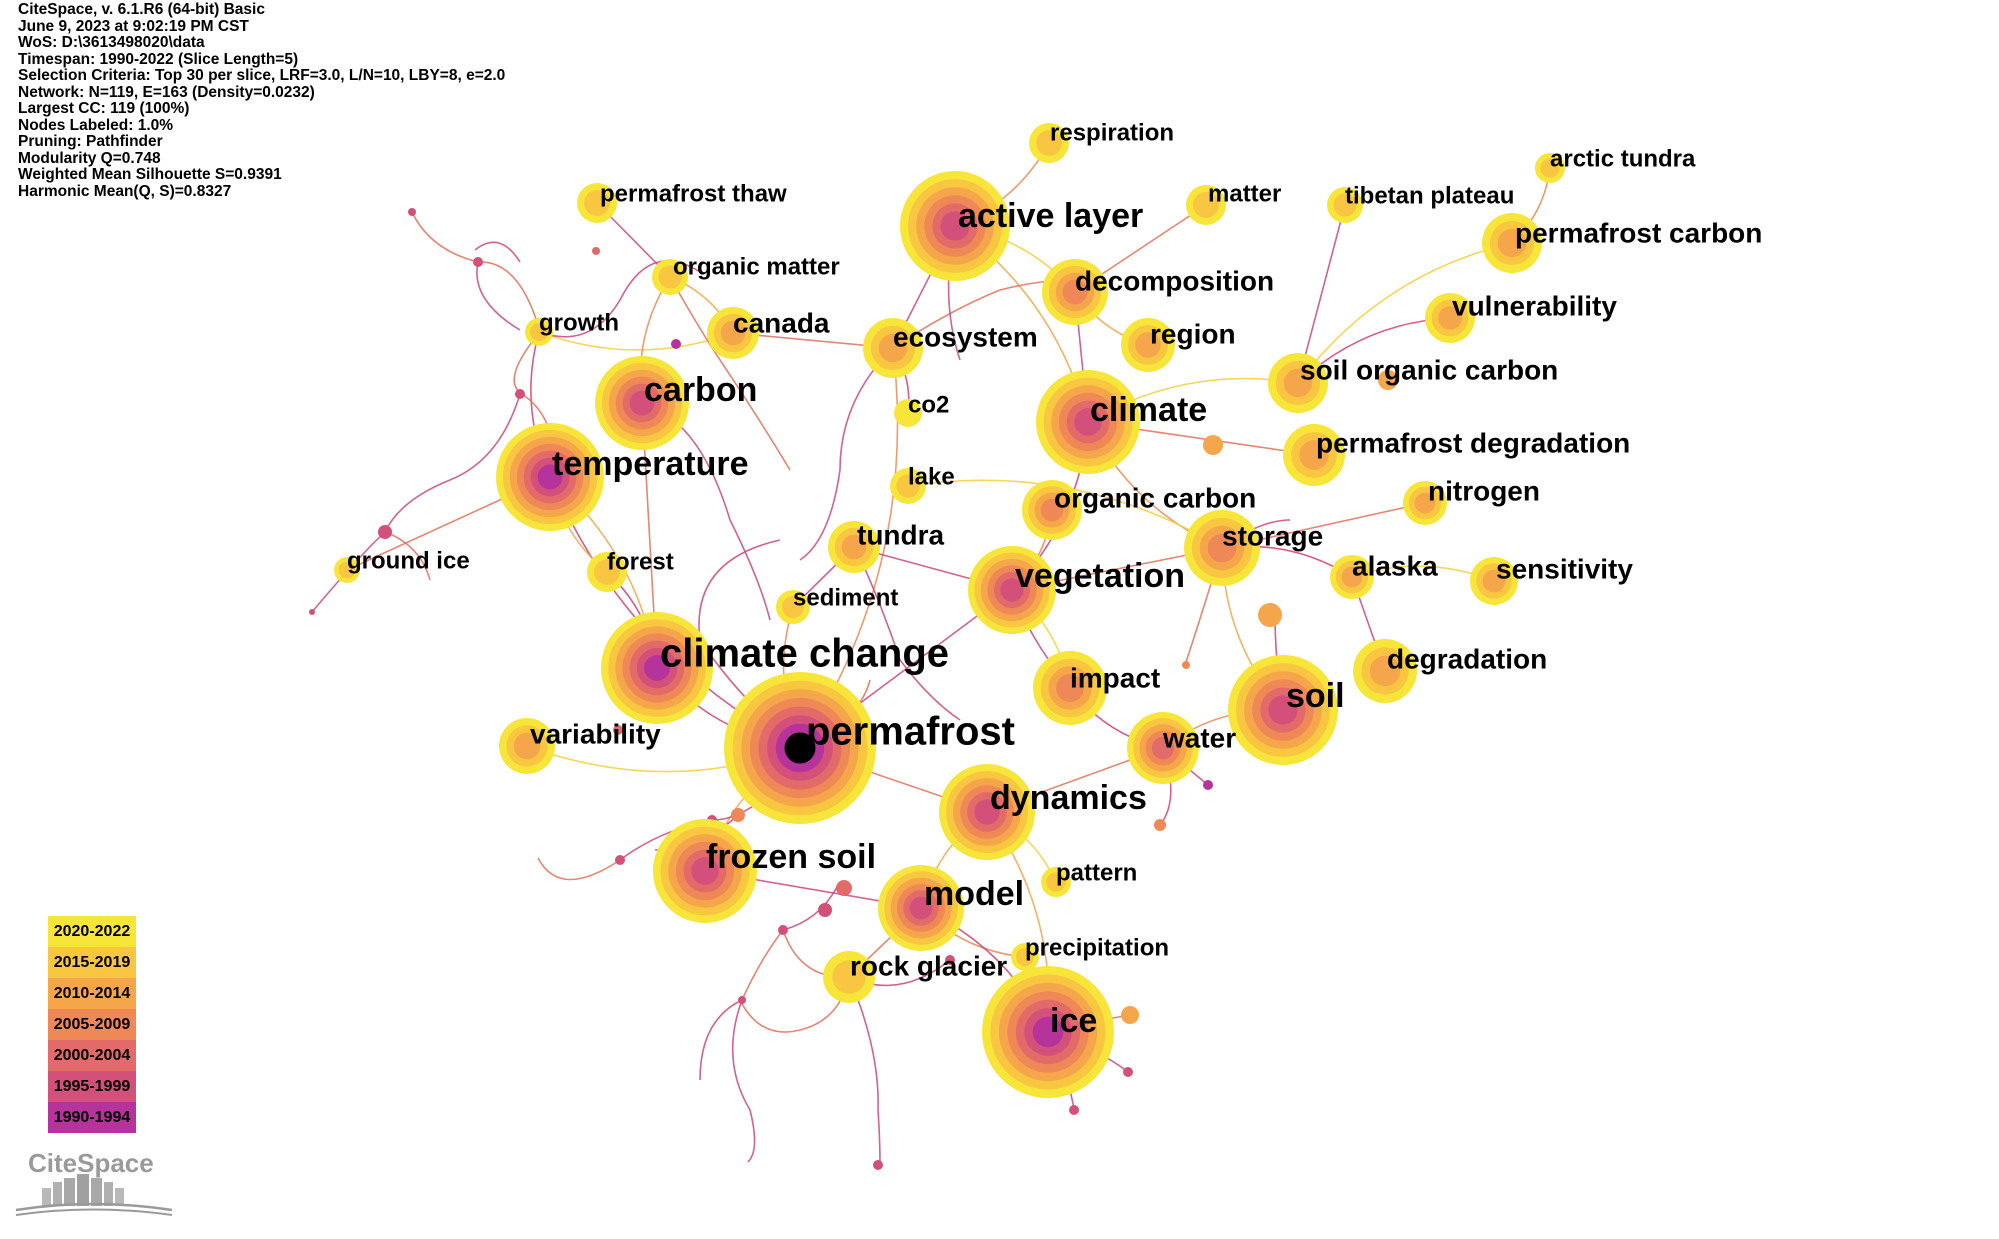  What do you see at coordinates (901, 534) in the screenshot?
I see `node-label: tundra` at bounding box center [901, 534].